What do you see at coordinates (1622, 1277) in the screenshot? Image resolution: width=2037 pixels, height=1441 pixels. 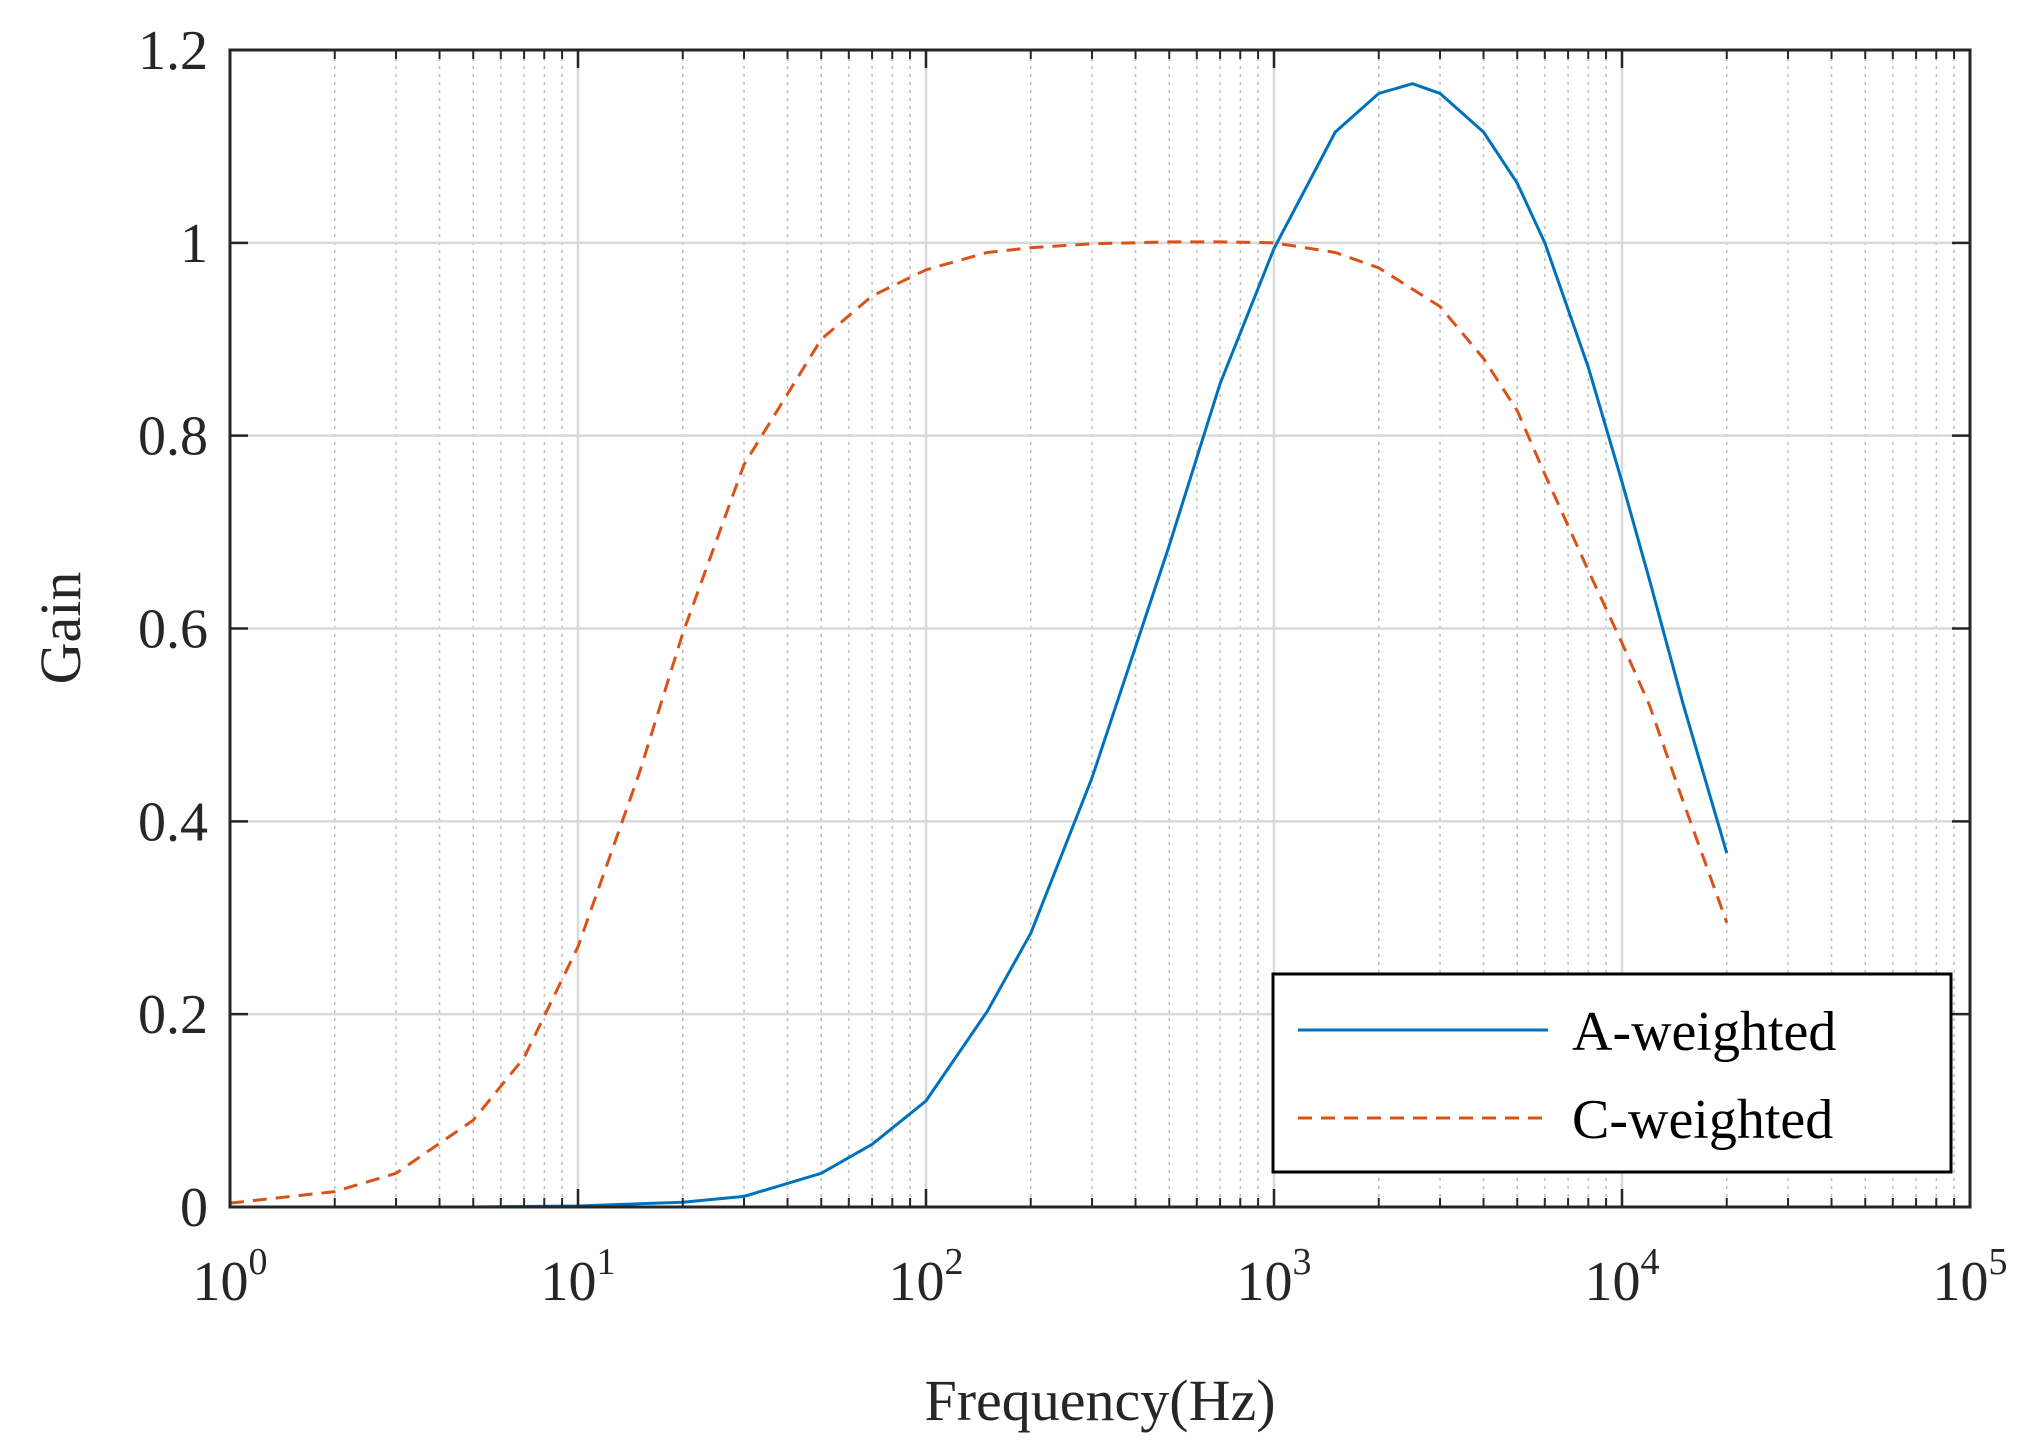 I see `x-tick-label: 10⁴` at bounding box center [1622, 1277].